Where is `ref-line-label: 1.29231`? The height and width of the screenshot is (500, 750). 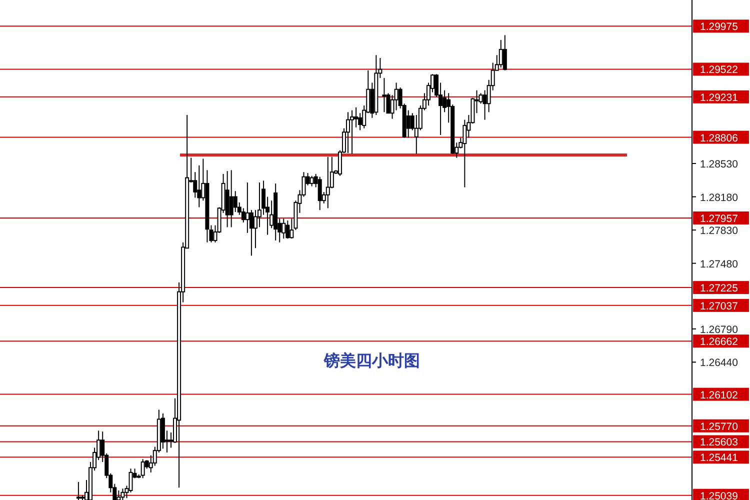
ref-line-label: 1.29231 is located at coordinates (719, 98).